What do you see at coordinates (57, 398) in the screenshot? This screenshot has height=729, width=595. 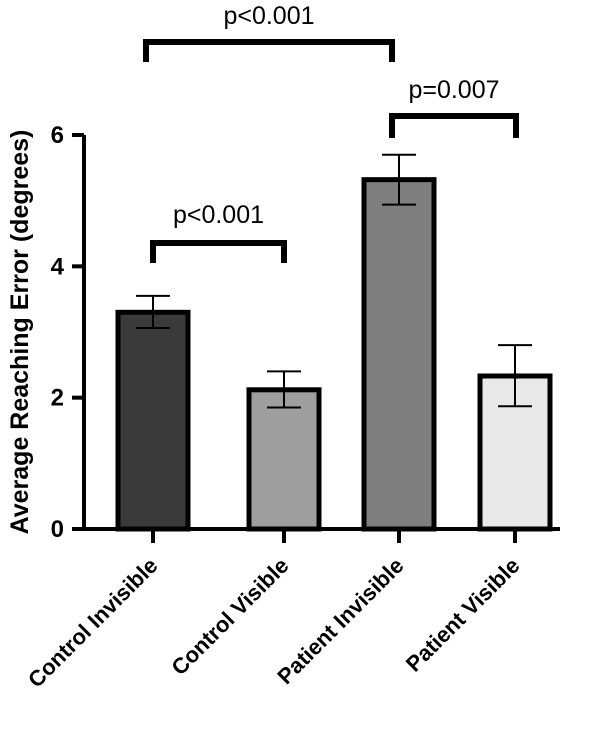 I see `y-tick-label: 2` at bounding box center [57, 398].